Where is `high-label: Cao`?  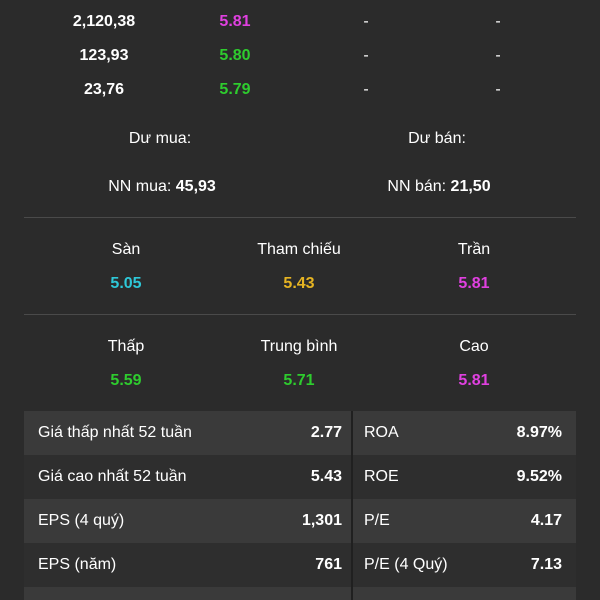
high-label: Cao is located at coordinates (474, 346).